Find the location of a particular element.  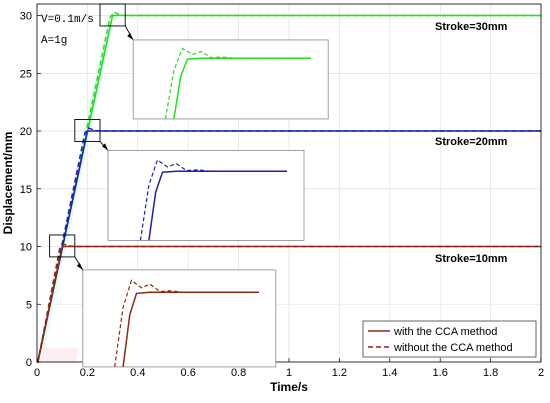

inset-10mm is located at coordinates (179, 318).